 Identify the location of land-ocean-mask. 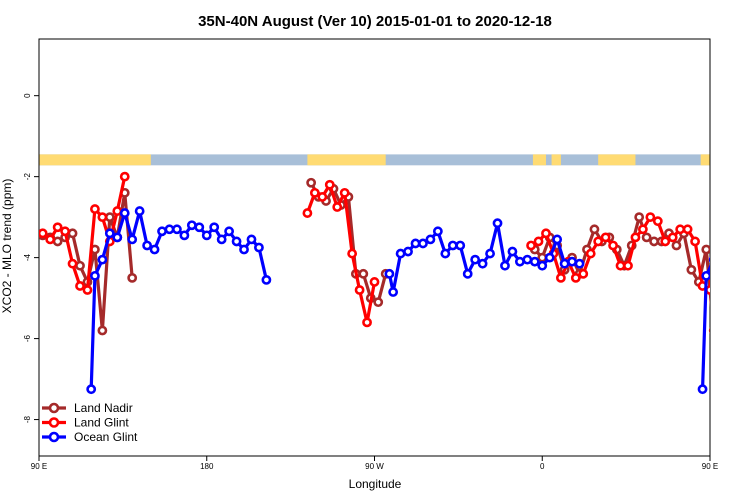
(374, 160).